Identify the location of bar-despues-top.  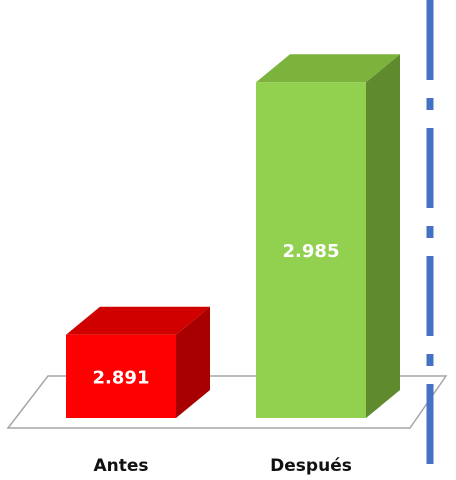
(328, 68).